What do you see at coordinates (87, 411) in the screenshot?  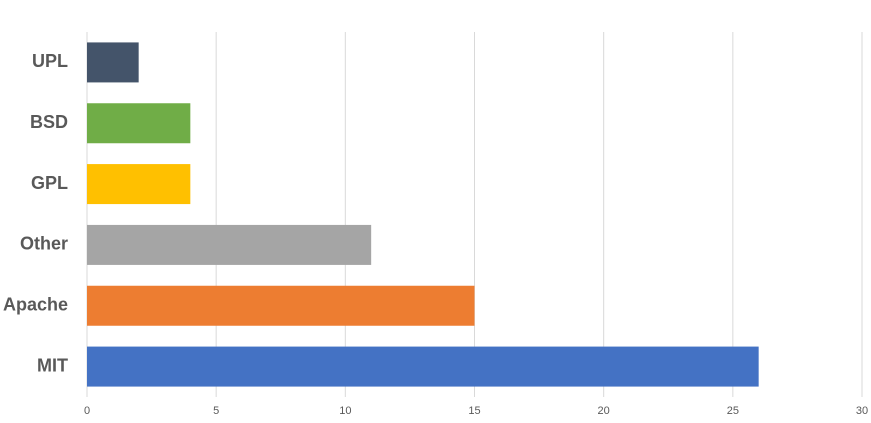 I see `x-tick-label: 0` at bounding box center [87, 411].